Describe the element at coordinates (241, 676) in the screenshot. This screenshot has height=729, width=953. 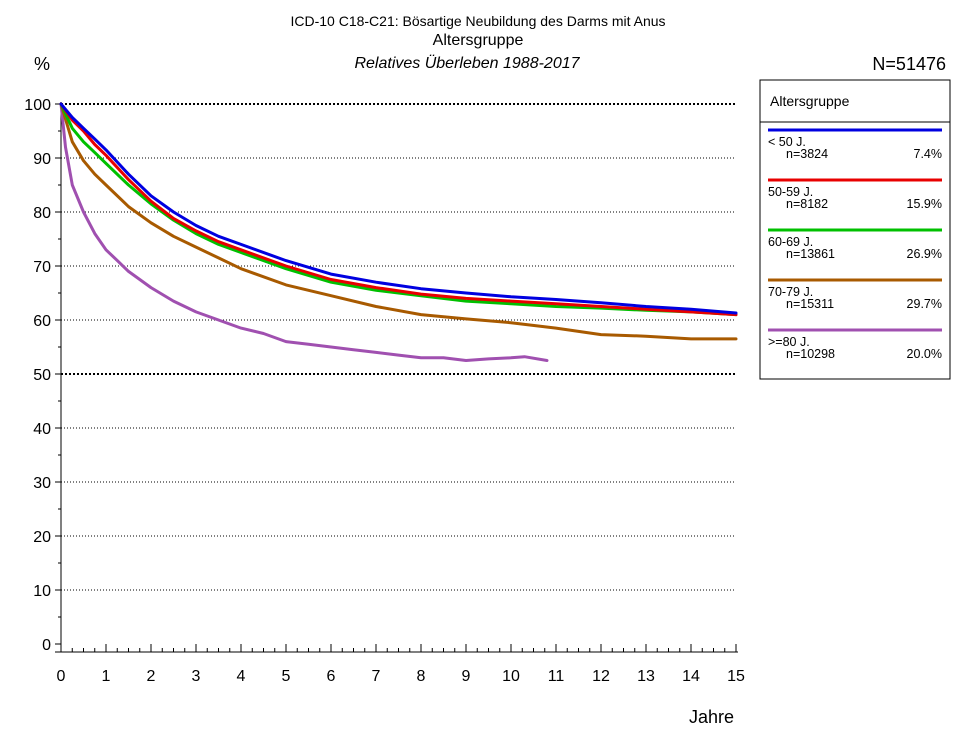
I see `x-tick-label: 4` at that location.